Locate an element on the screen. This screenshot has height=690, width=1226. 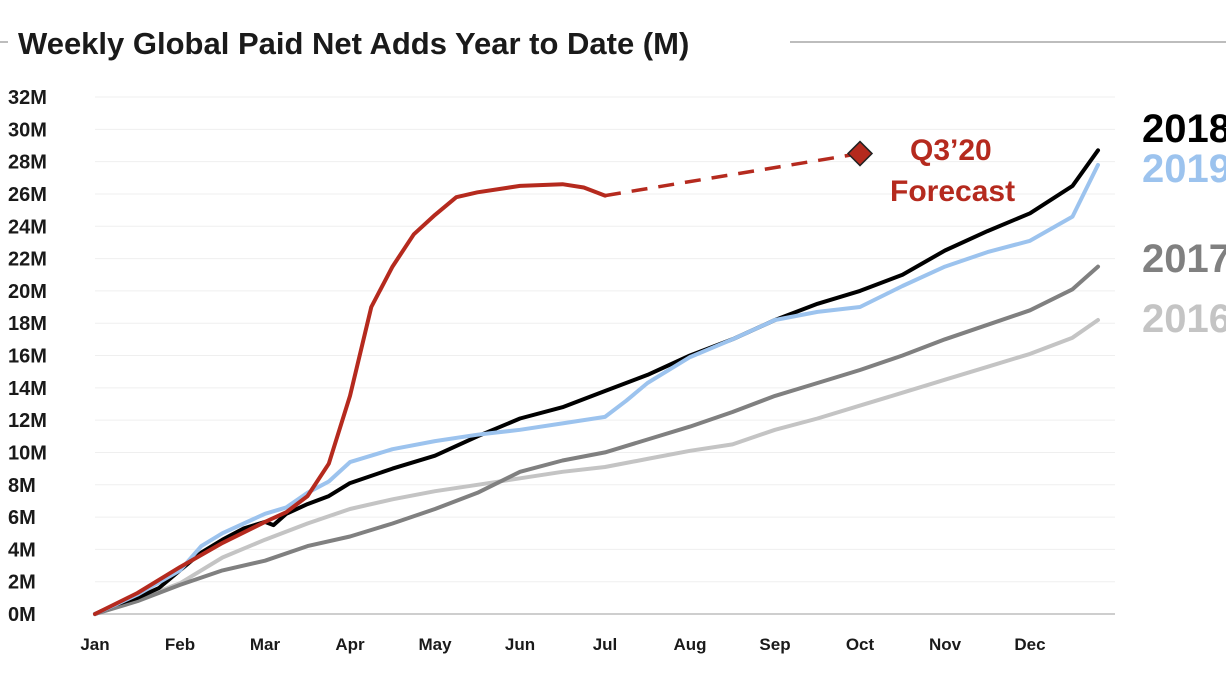
y-tick-label: 6M is located at coordinates (22, 518).